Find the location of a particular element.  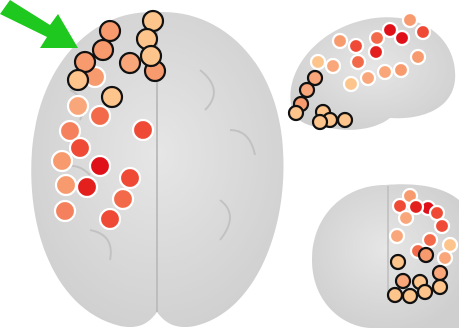

electrodes-axial-outlined is located at coordinates (116, 59).